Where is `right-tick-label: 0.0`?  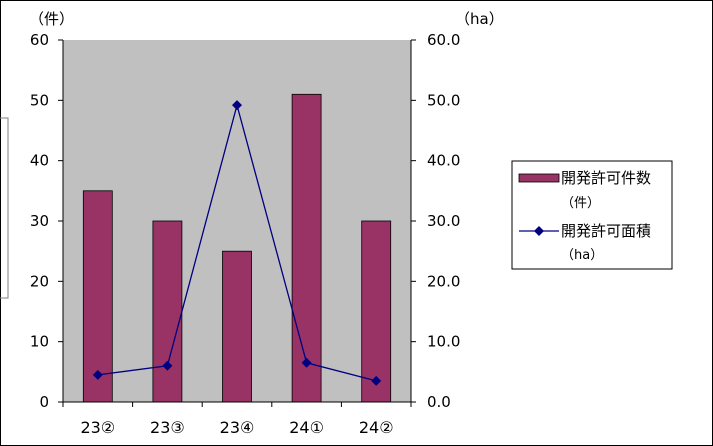 right-tick-label: 0.0 is located at coordinates (439, 402).